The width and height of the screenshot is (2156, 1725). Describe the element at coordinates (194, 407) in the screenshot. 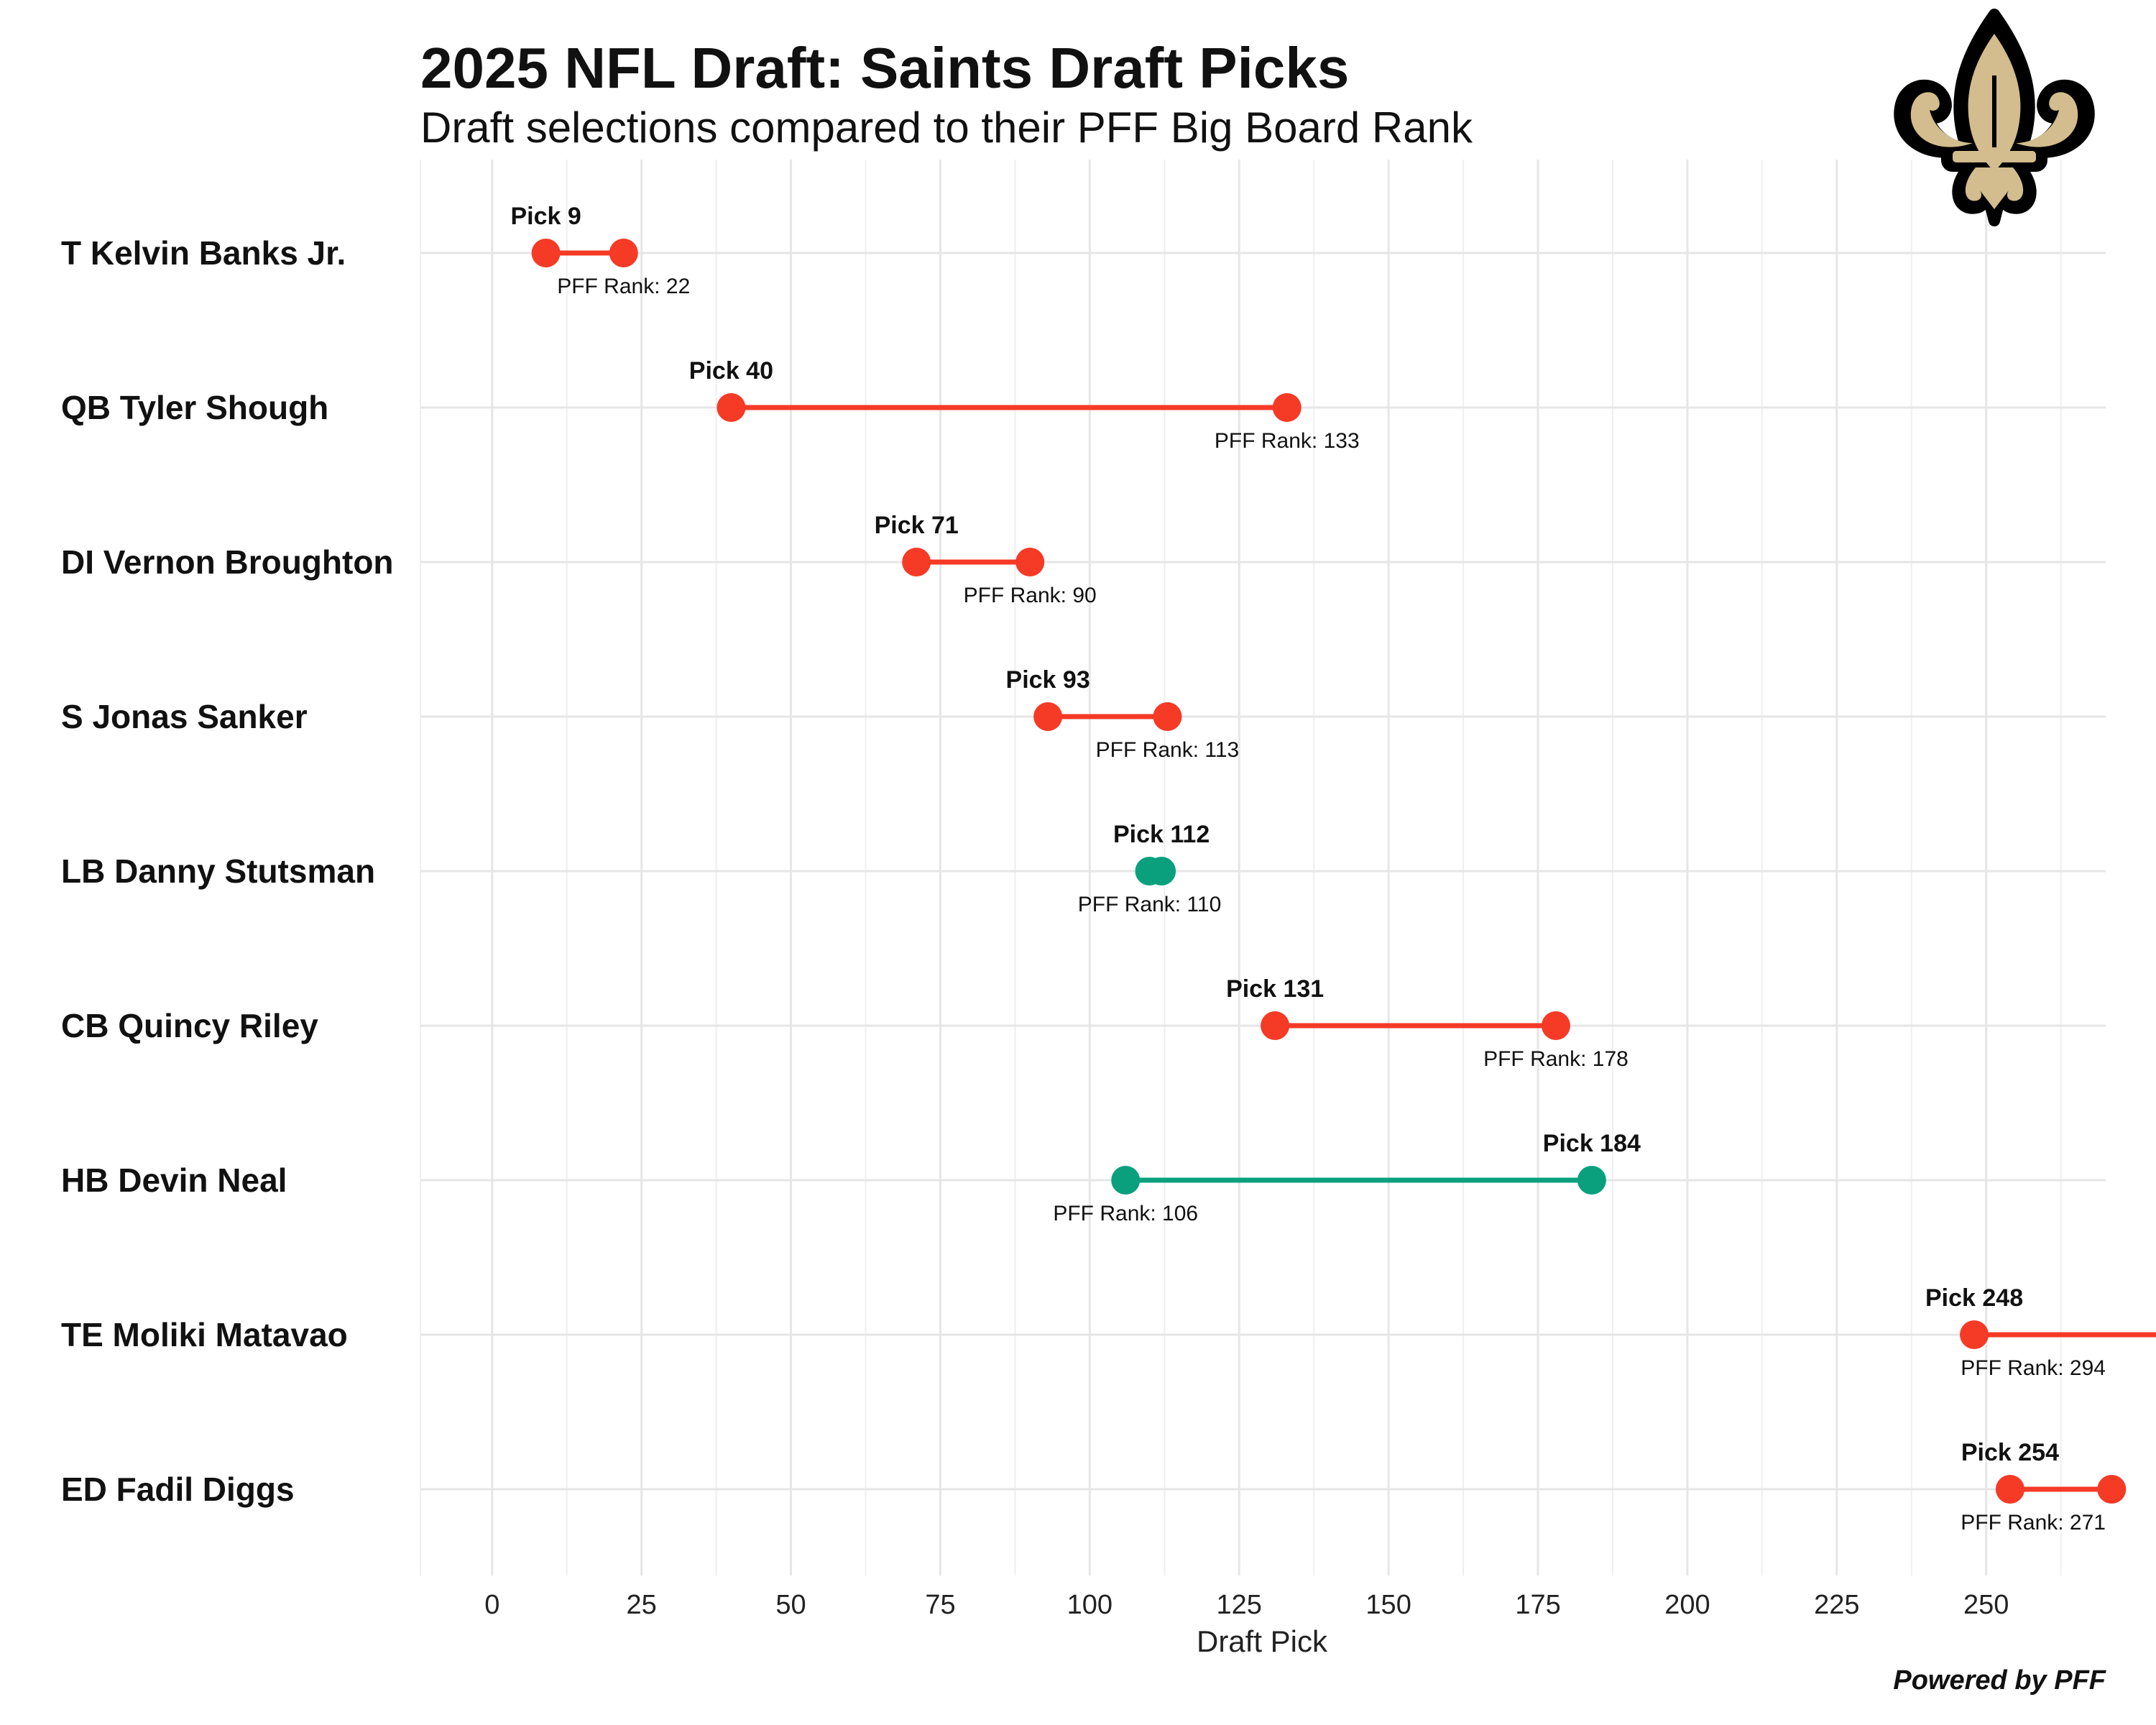

I see `player-name-label: QB Tyler Shough` at that location.